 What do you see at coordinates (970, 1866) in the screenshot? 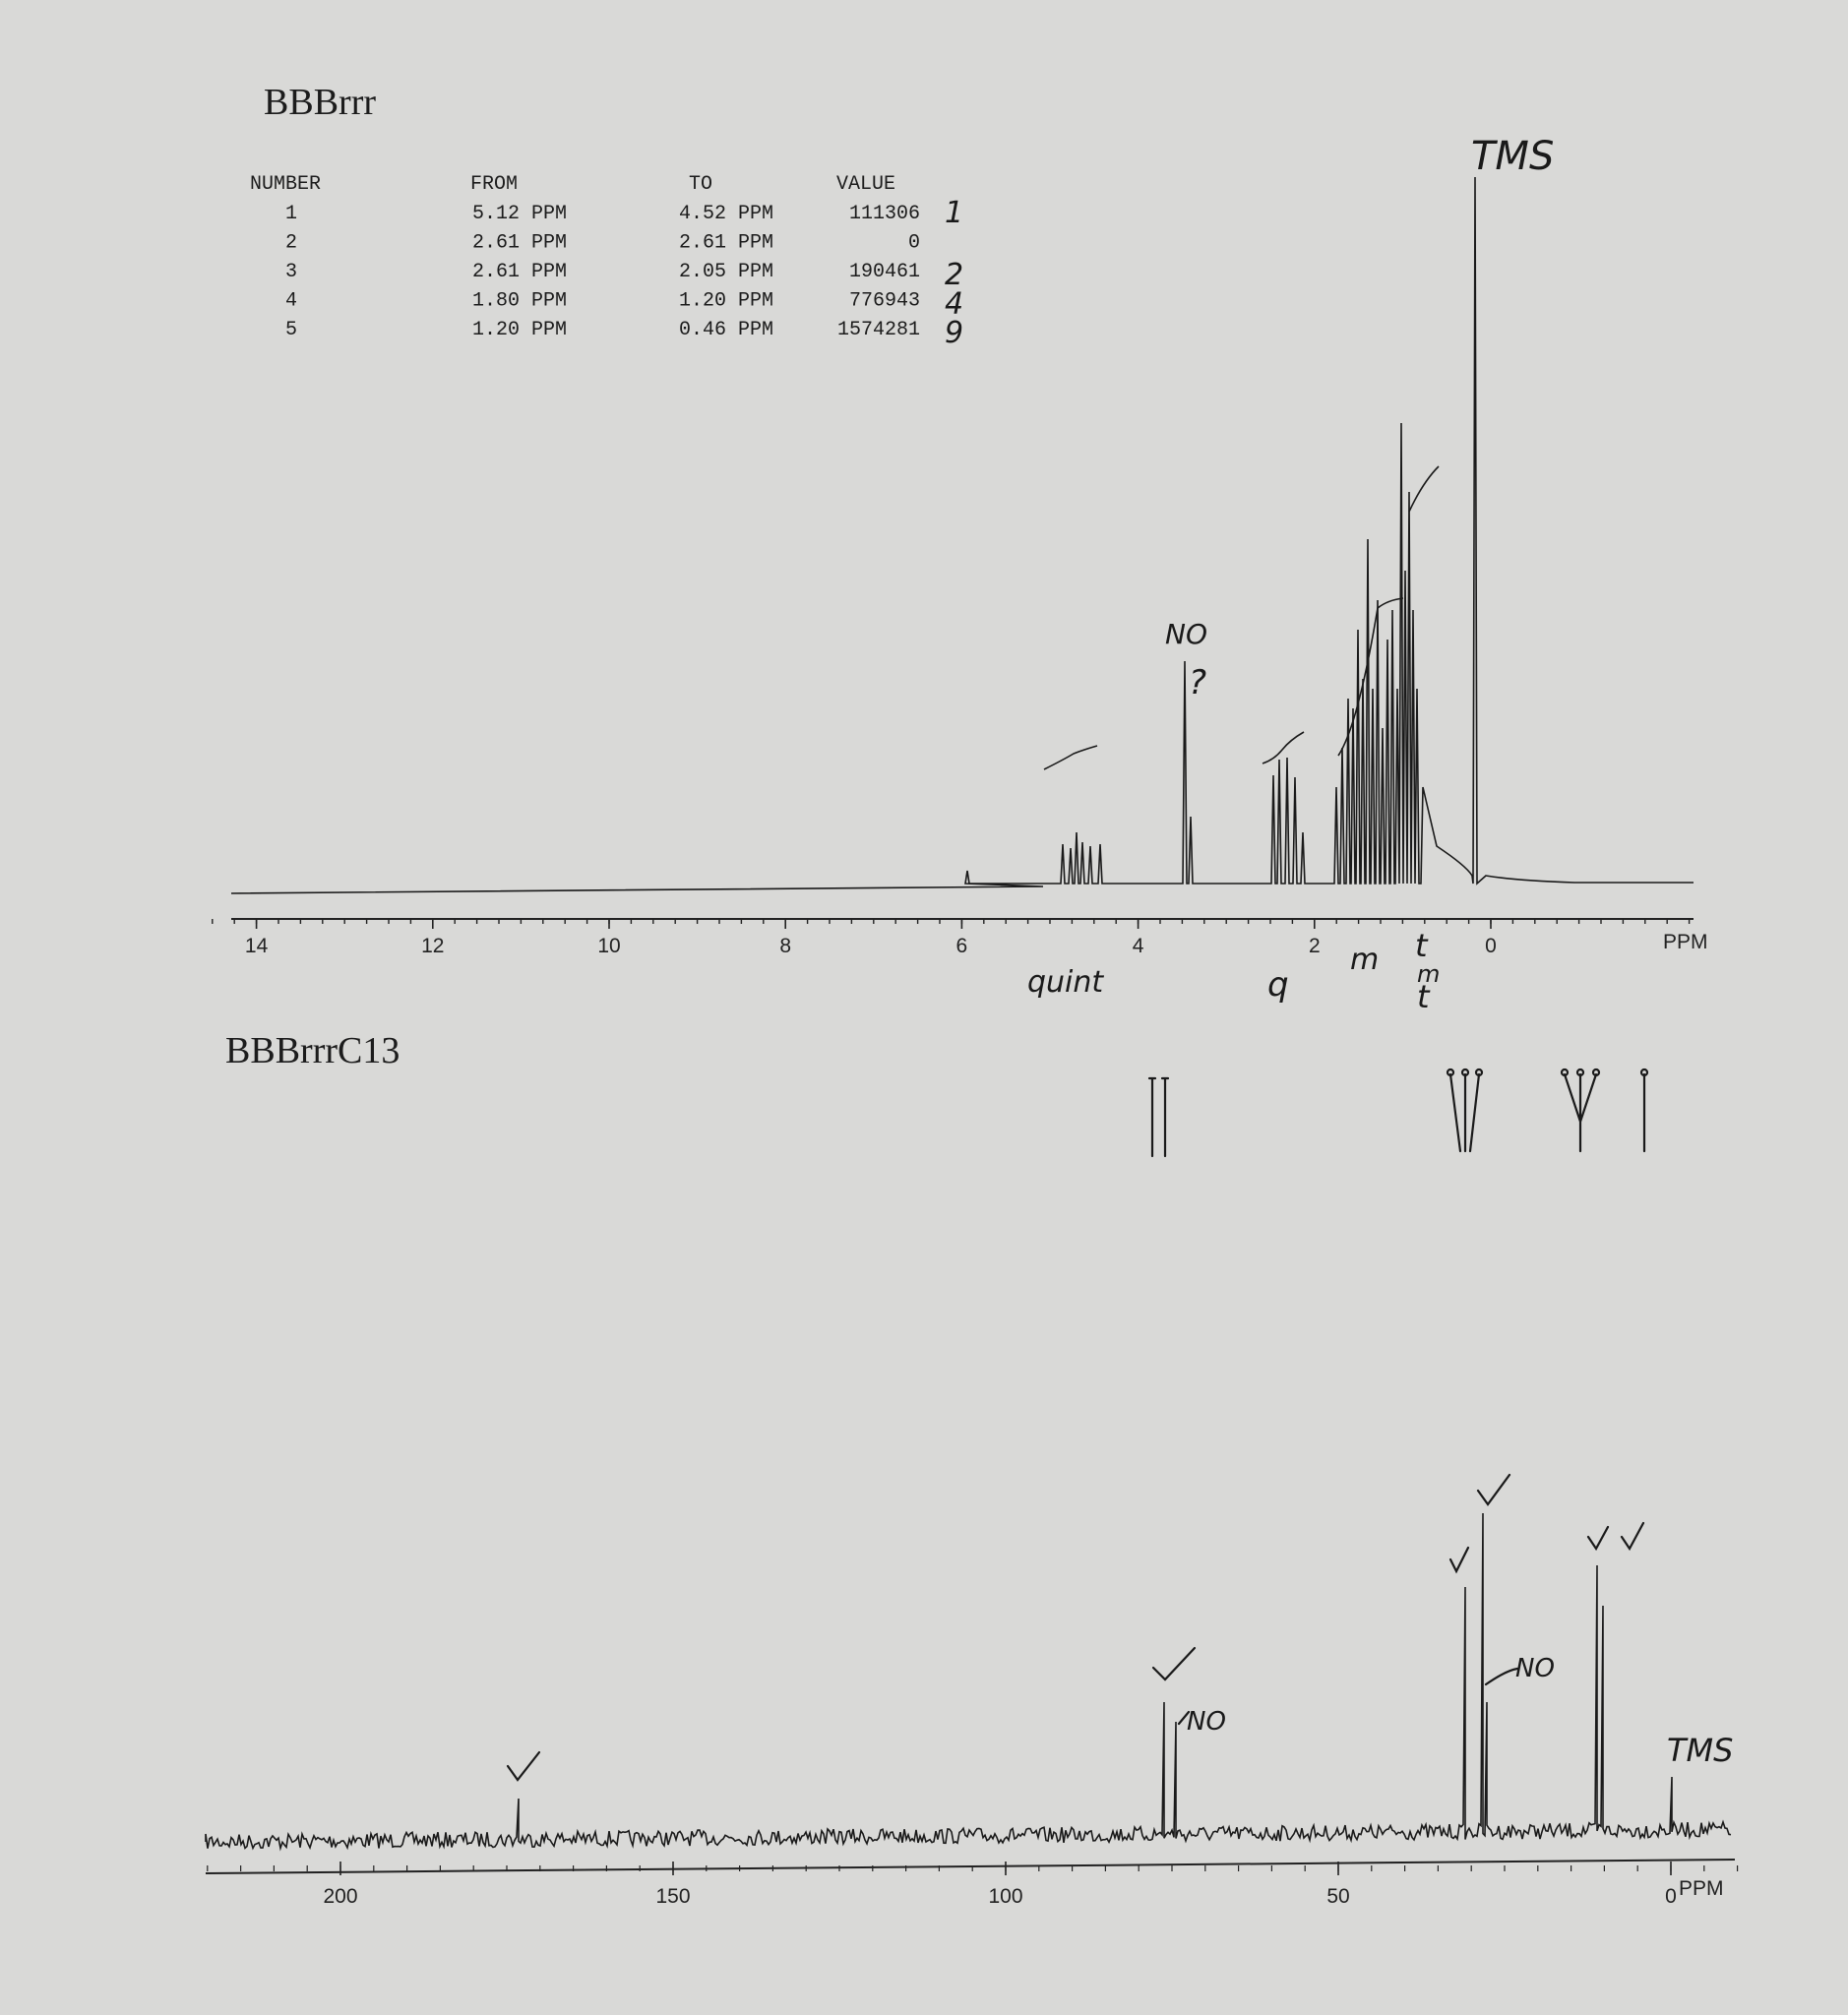
I see `axis-line` at bounding box center [970, 1866].